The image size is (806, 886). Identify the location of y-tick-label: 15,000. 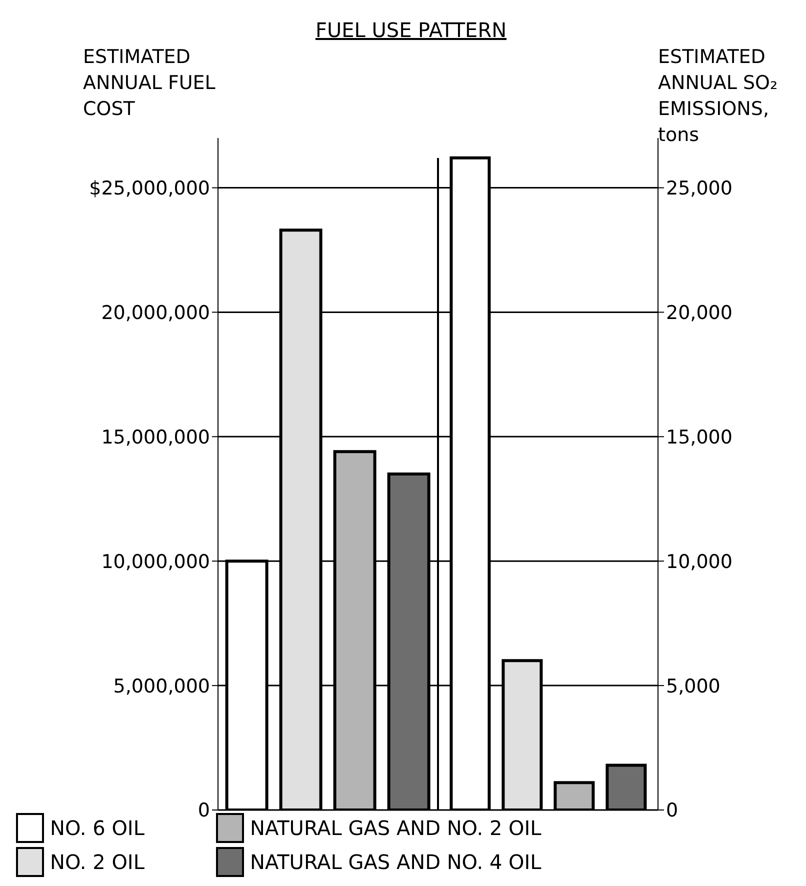
(699, 437).